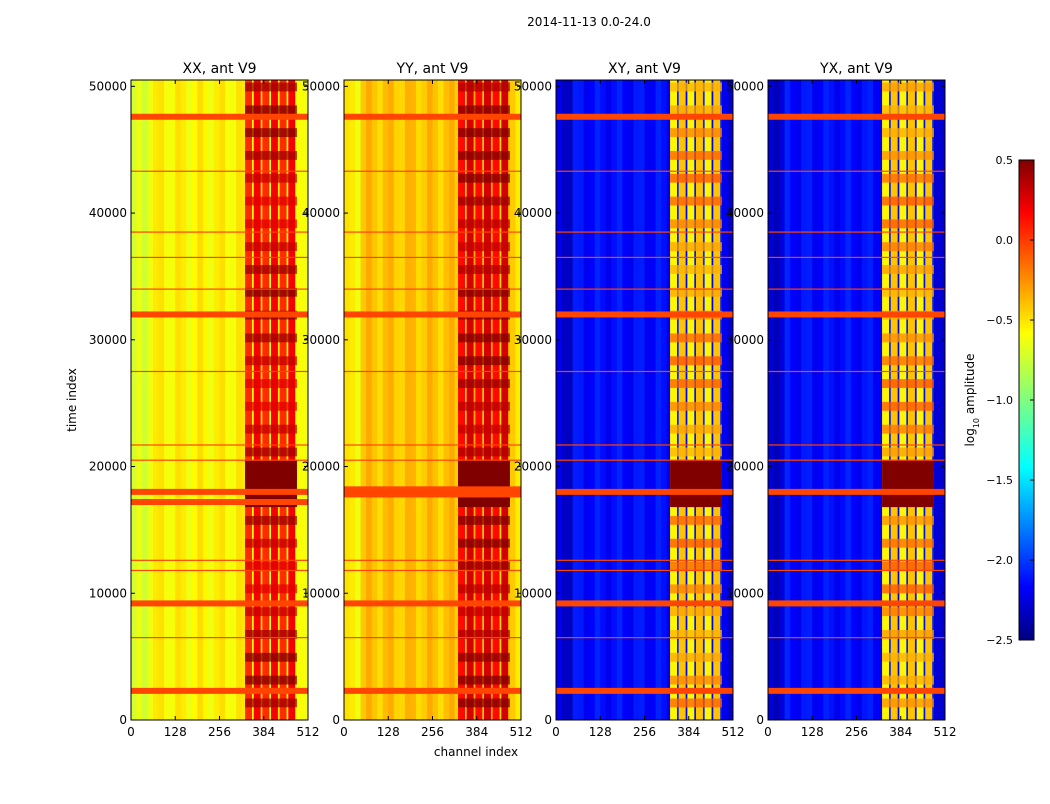 This screenshot has height=804, width=1050. What do you see at coordinates (760, 720) in the screenshot?
I see `y-tick-label: 0` at bounding box center [760, 720].